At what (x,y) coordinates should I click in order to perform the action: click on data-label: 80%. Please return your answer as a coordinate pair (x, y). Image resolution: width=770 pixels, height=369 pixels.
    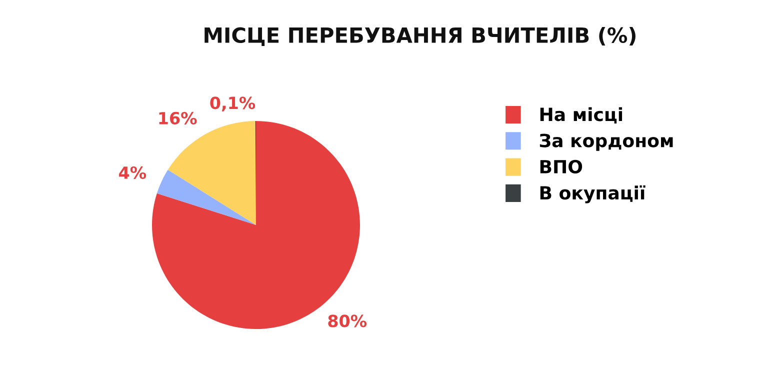
    Looking at the image, I should click on (347, 321).